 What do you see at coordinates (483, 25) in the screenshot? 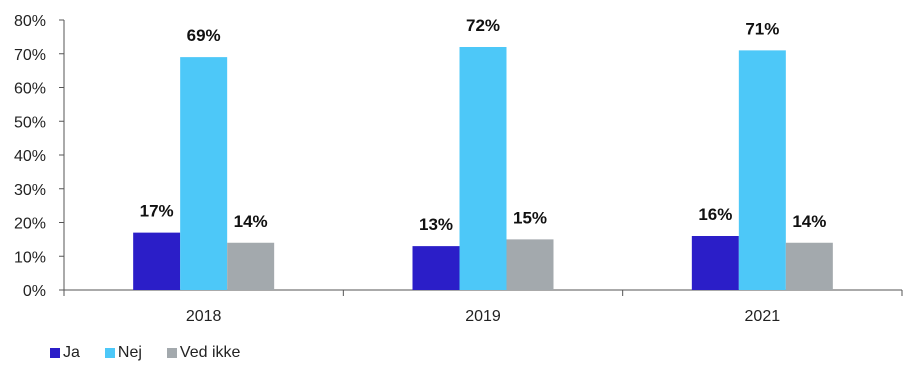
I see `data-label: 72%` at bounding box center [483, 25].